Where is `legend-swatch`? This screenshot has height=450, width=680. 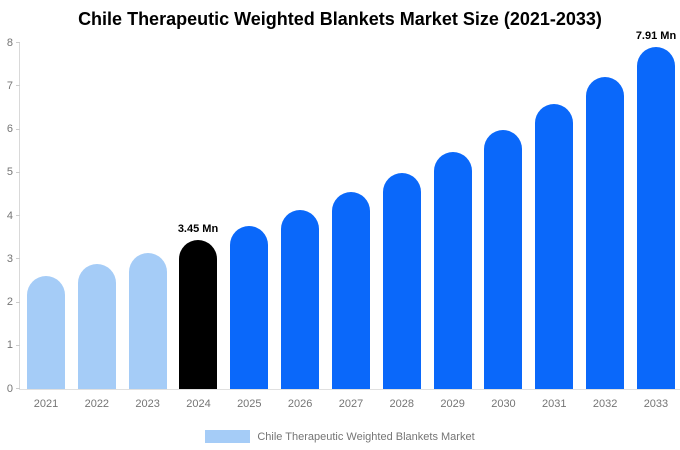
legend-swatch is located at coordinates (228, 436).